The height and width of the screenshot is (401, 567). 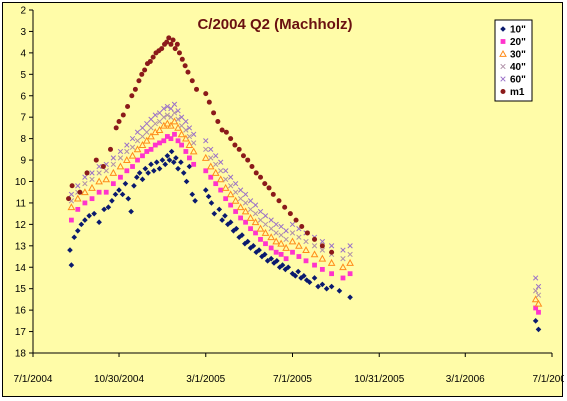 I want to click on legend-marker, so click(x=503, y=41).